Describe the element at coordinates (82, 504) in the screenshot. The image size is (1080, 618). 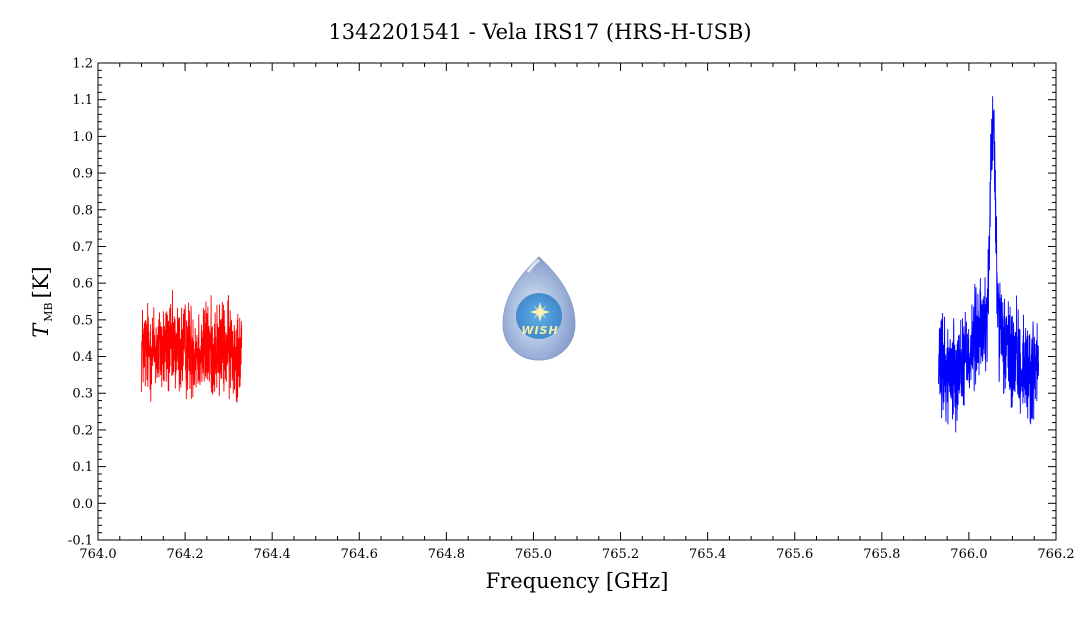
I see `y-tick-label: 0.0` at that location.